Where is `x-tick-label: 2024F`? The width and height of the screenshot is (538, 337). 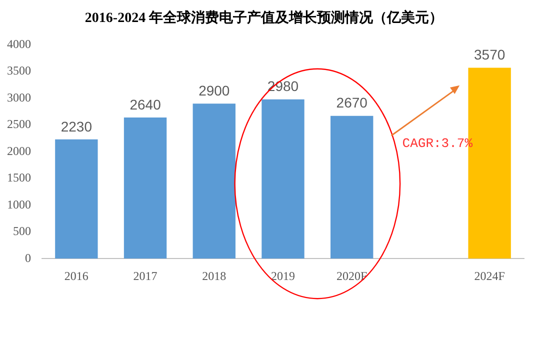
x-tick-label: 2024F is located at coordinates (490, 275).